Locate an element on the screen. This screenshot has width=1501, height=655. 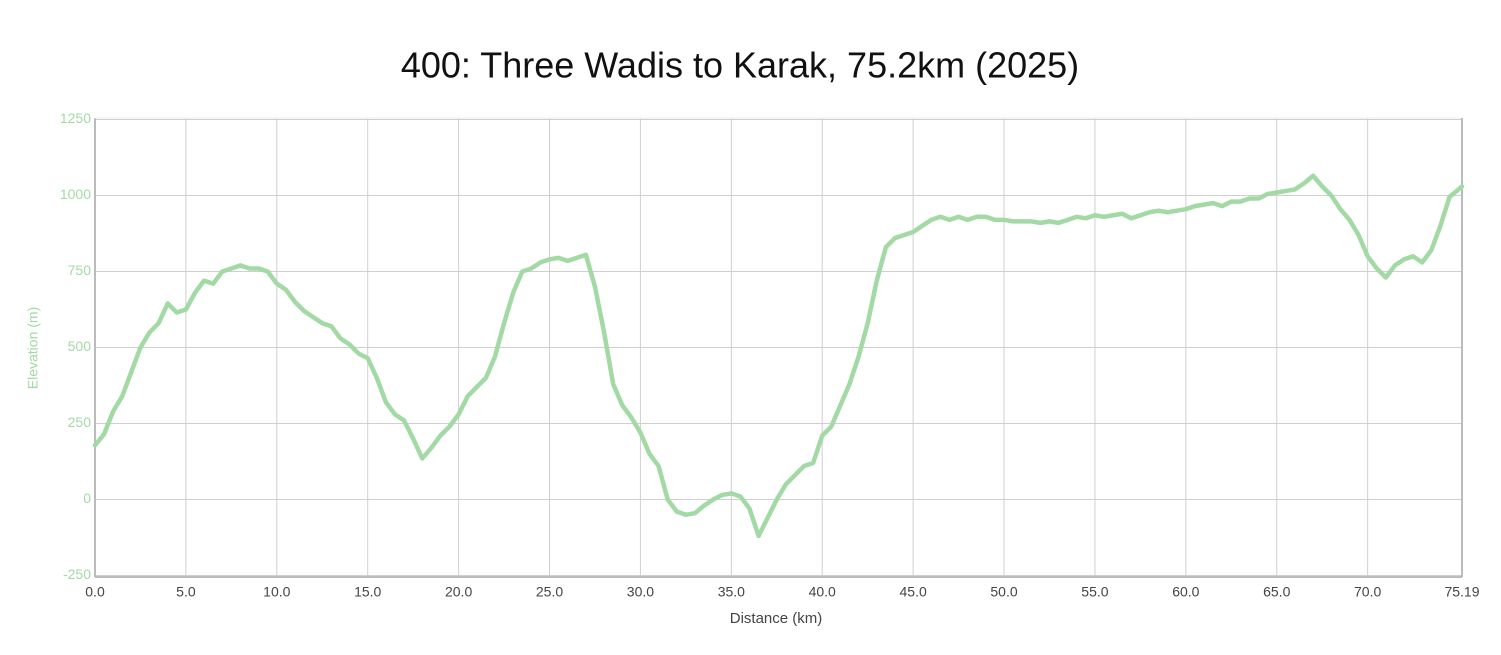
y-tick-label: 500 is located at coordinates (80, 346).